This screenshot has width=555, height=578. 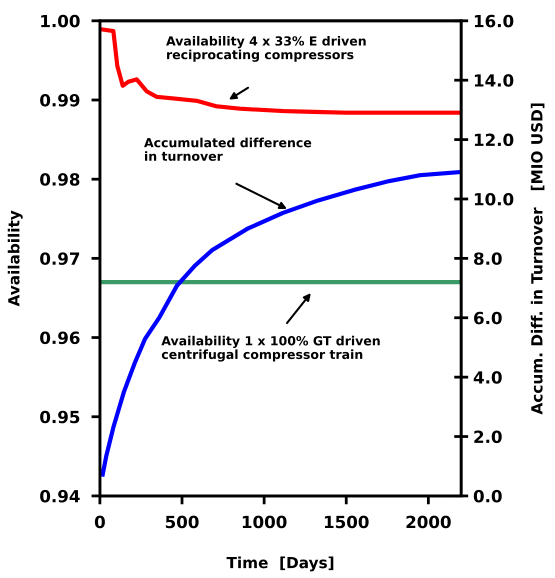 What do you see at coordinates (60, 179) in the screenshot?
I see `y-tick-label: 0.98` at bounding box center [60, 179].